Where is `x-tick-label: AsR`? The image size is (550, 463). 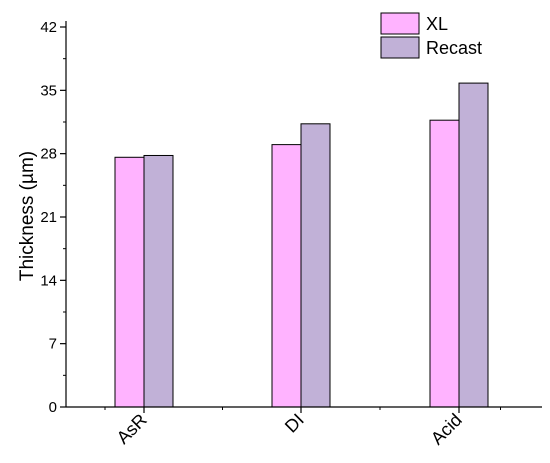
x-tick-label: AsR is located at coordinates (132, 429).